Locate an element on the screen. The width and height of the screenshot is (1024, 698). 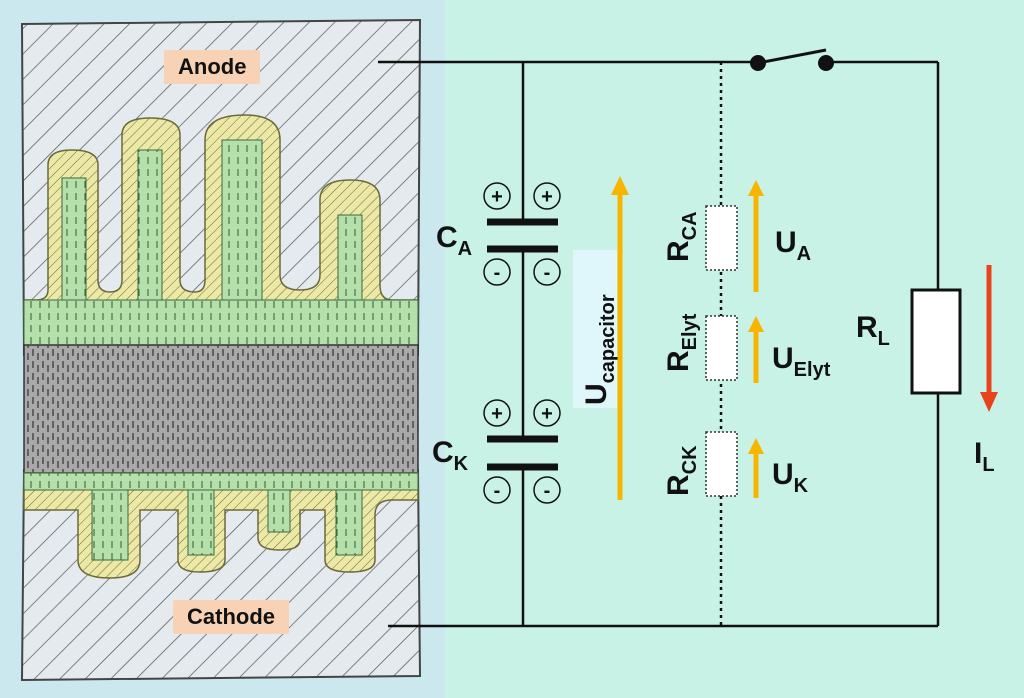
capacitor-ca is located at coordinates (522, 235).